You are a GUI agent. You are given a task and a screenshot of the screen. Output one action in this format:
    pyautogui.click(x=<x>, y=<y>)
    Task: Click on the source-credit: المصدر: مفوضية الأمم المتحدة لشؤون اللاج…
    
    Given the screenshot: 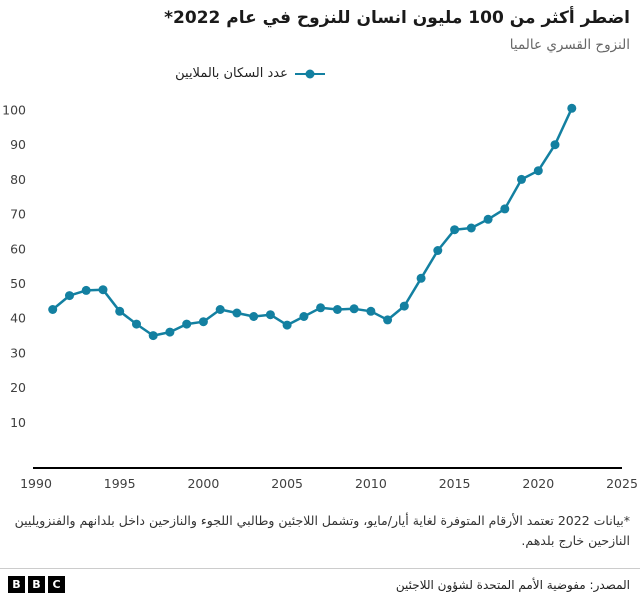 What is the action you would take?
    pyautogui.click(x=512, y=585)
    